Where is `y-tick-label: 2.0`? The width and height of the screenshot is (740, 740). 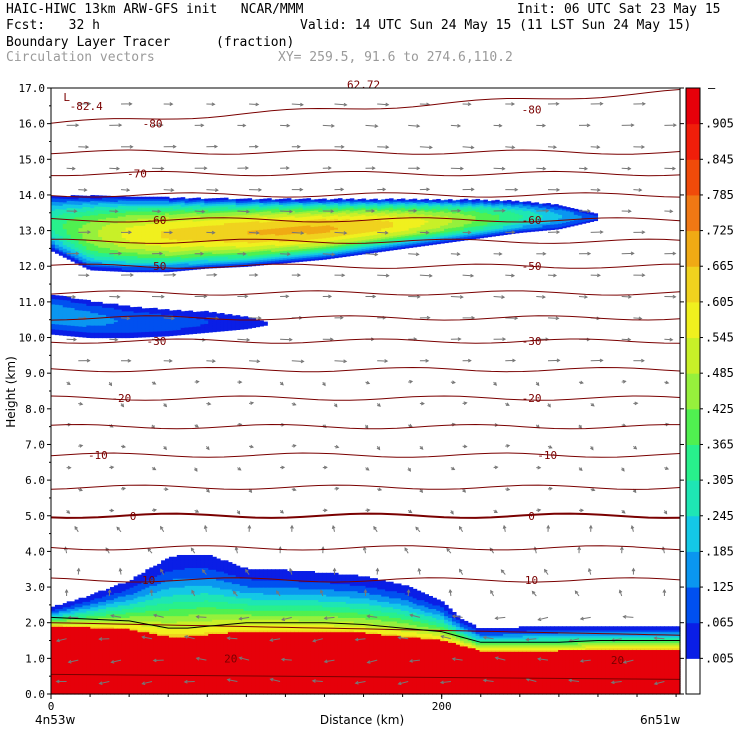
y-tick-label: 2.0 is located at coordinates (35, 623).